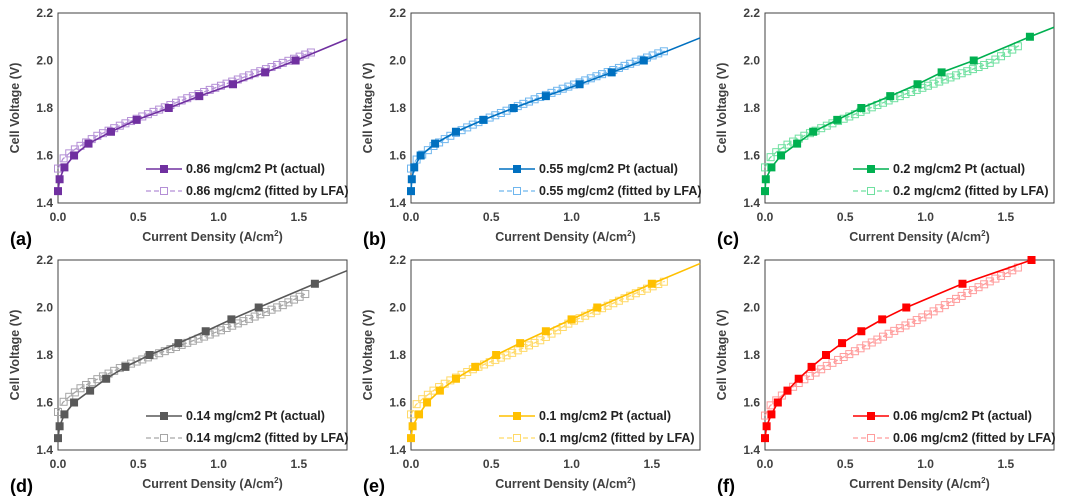  I want to click on plot-frame, so click(202, 355).